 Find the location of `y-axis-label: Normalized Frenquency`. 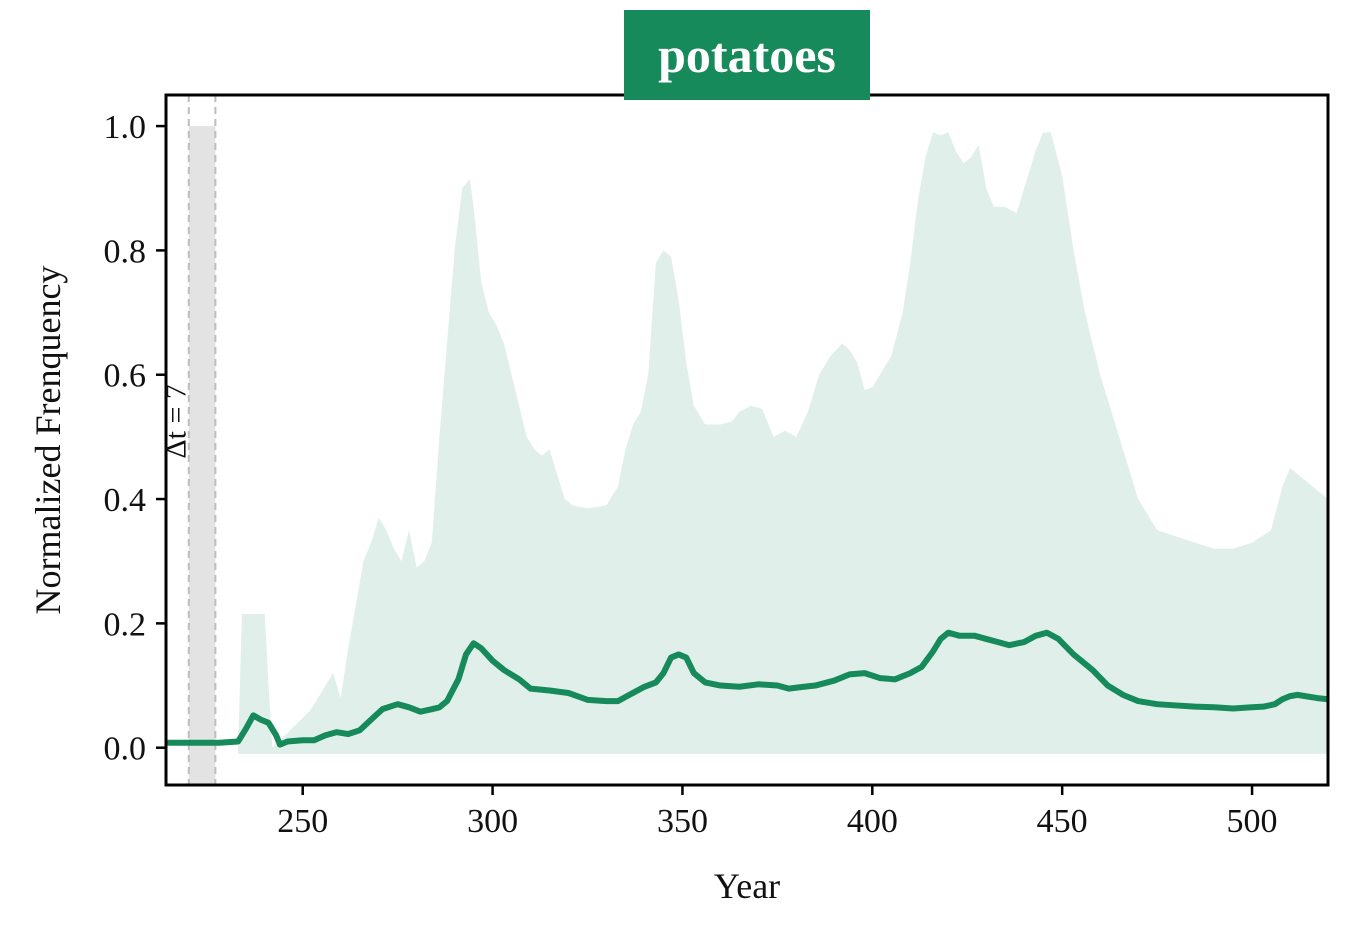

y-axis-label: Normalized Frenquency is located at coordinates (48, 440).